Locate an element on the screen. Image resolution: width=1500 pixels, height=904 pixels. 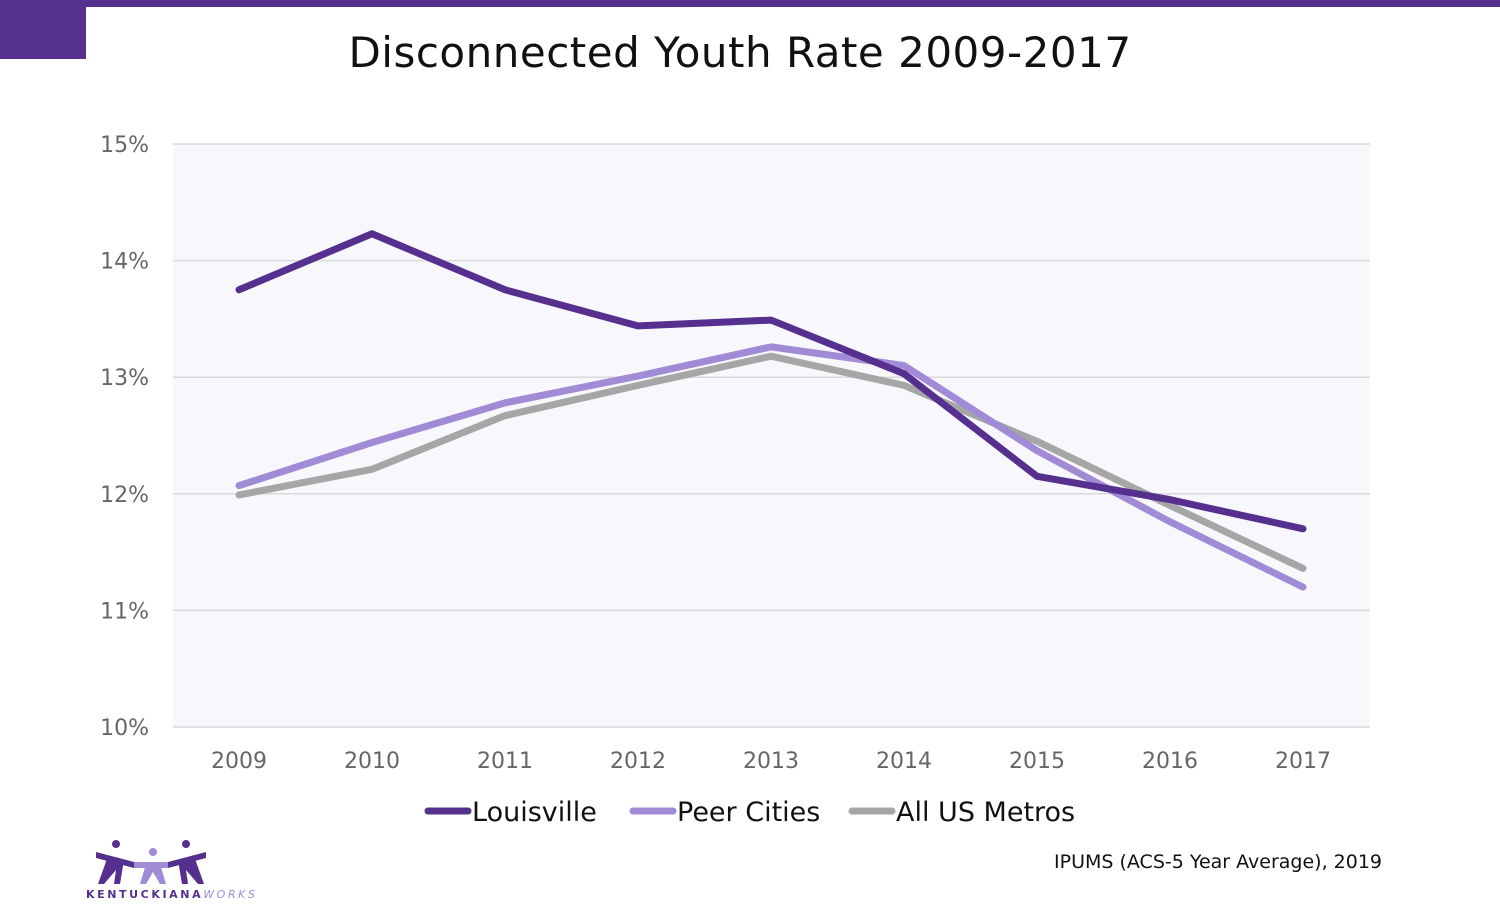
legend: Louisville Peer Cities All US Metros is located at coordinates (749, 812).